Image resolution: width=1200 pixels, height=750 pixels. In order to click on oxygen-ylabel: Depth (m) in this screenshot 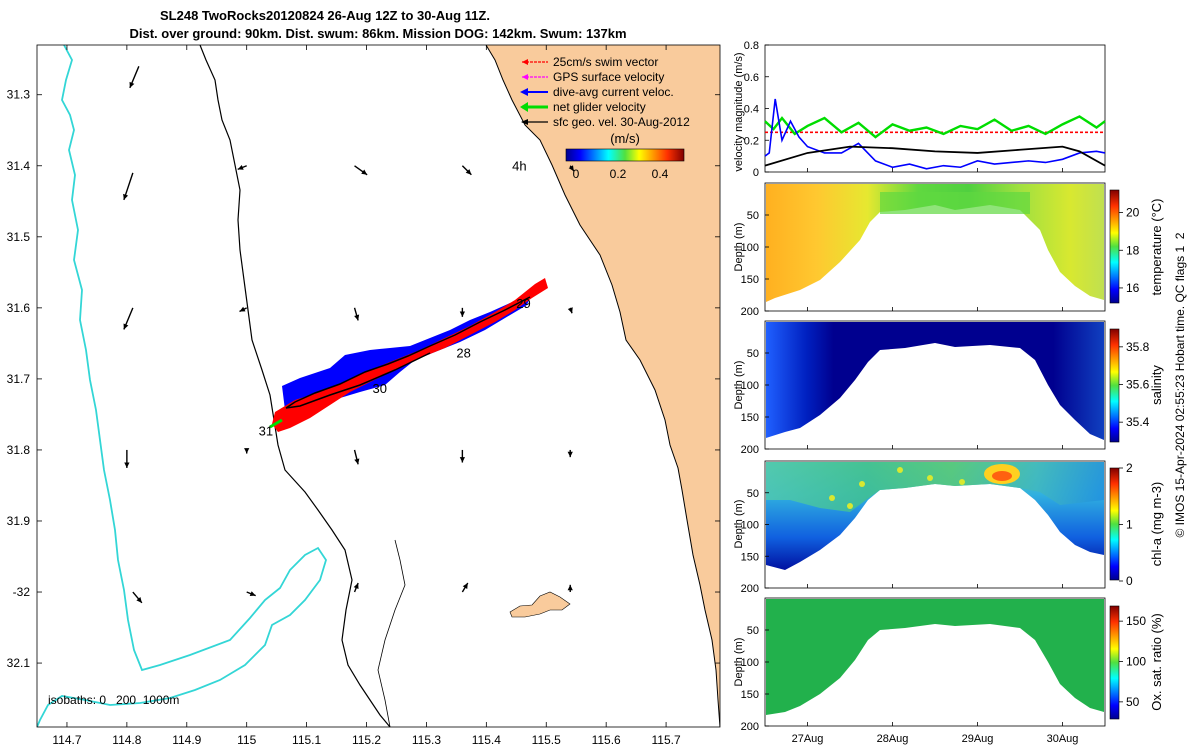, I will do `click(739, 662)`.